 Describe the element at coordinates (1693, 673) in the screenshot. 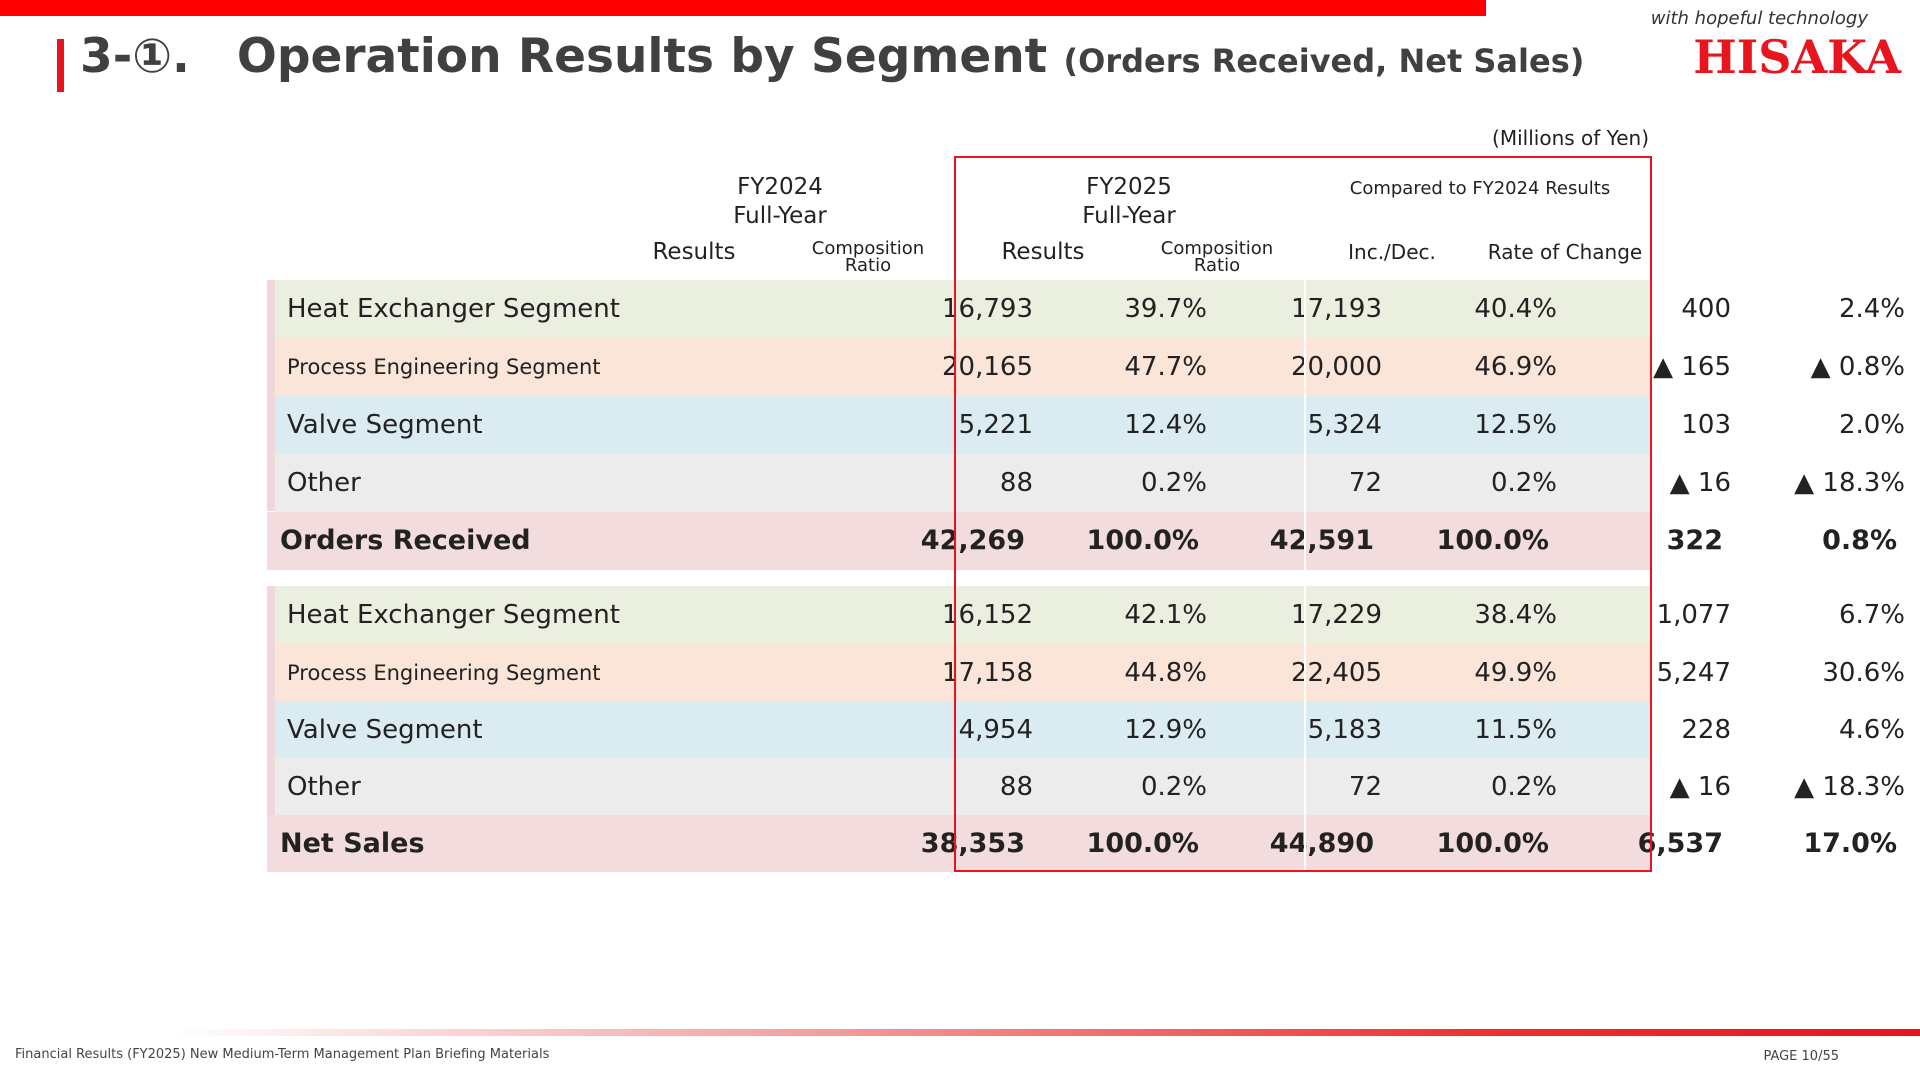

I see `incdec-cell: 5,247` at that location.